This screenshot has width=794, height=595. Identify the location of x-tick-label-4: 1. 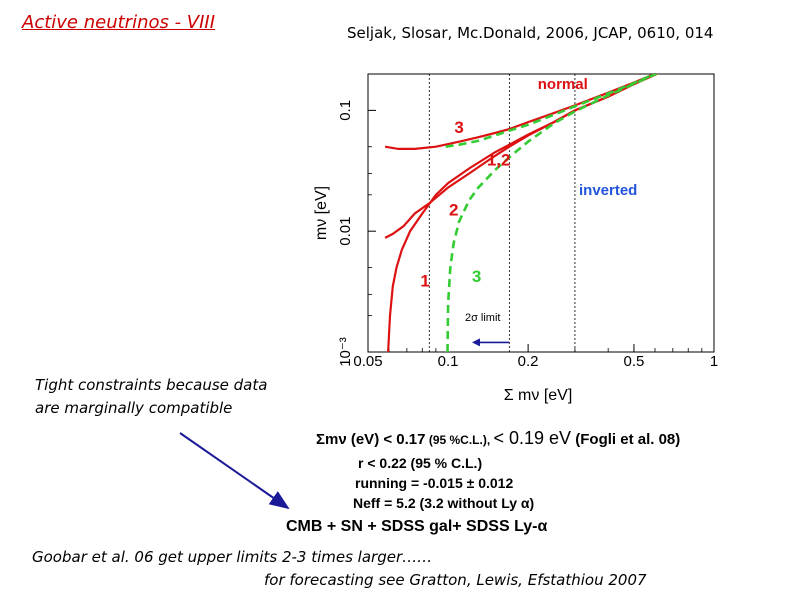
(714, 361).